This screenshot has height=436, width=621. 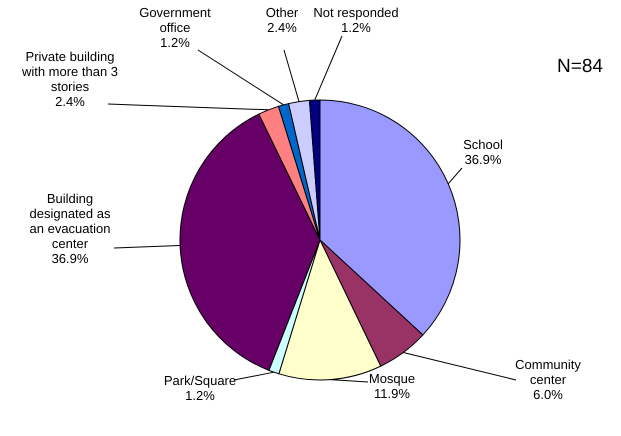 I want to click on data-label: 6.0%, so click(x=548, y=394).